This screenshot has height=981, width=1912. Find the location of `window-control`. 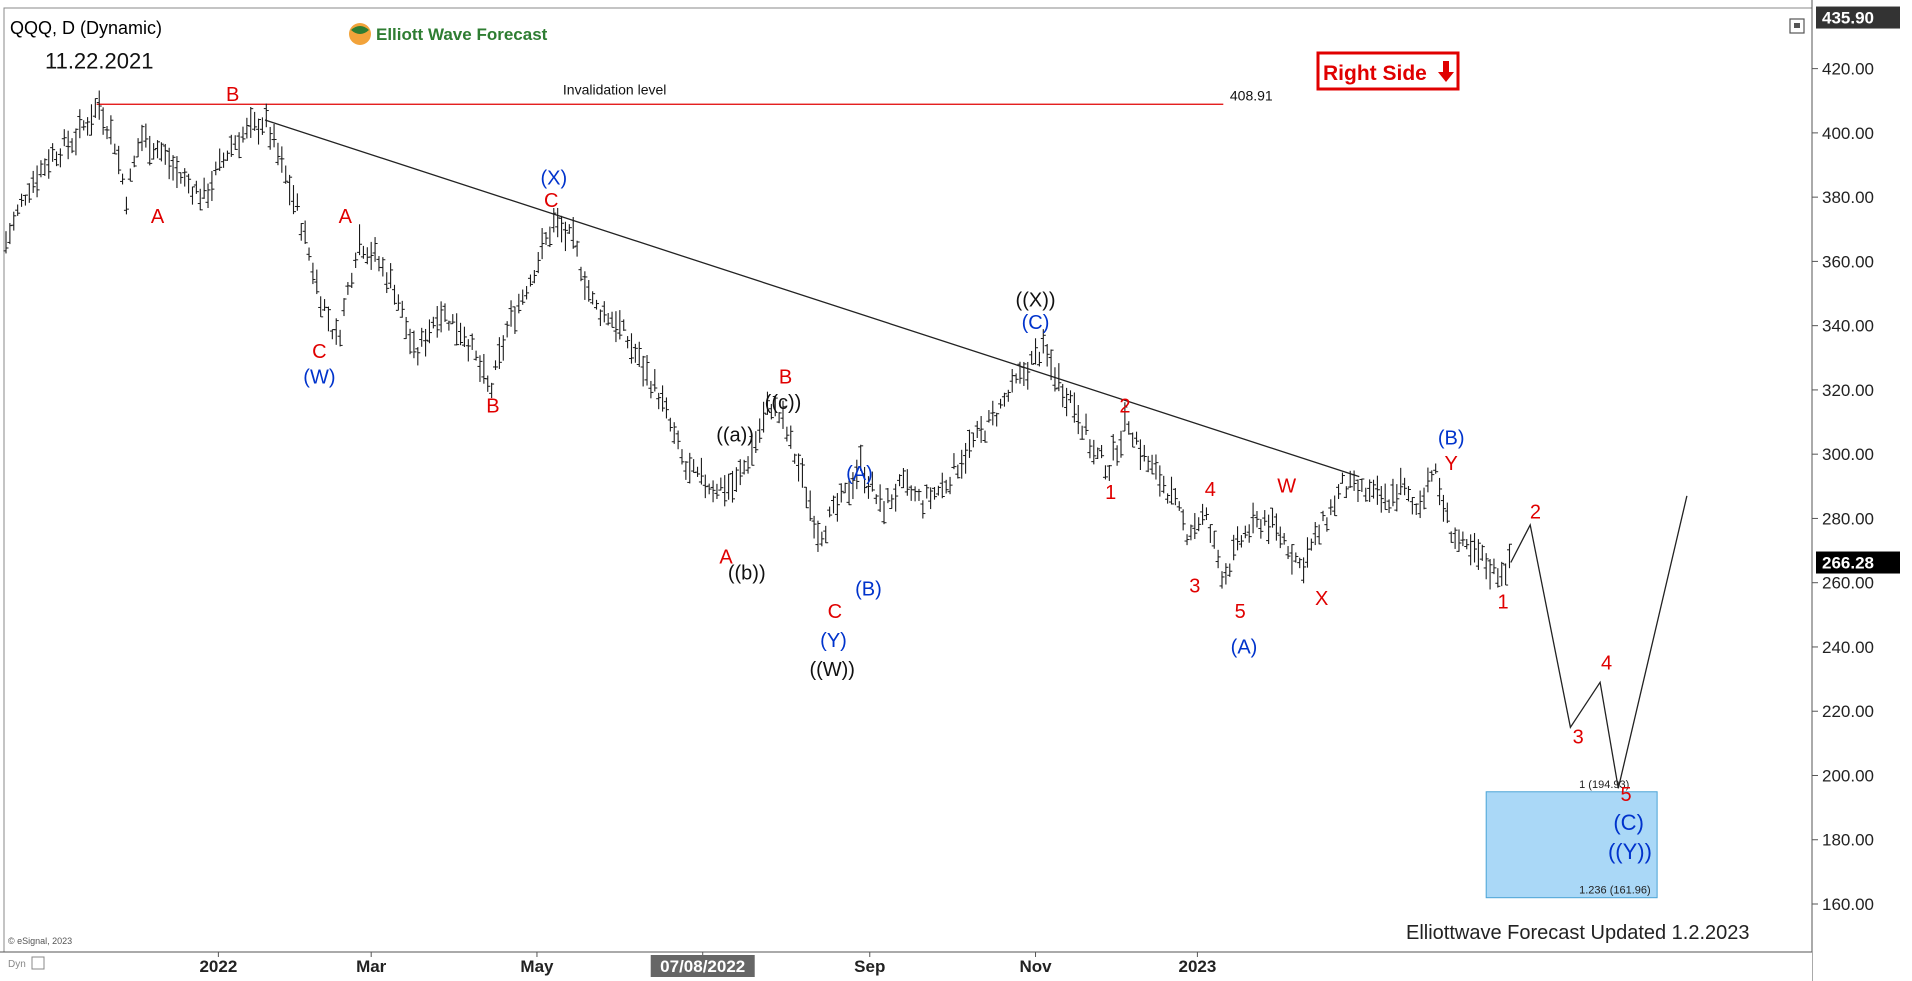

window-control is located at coordinates (1797, 26).